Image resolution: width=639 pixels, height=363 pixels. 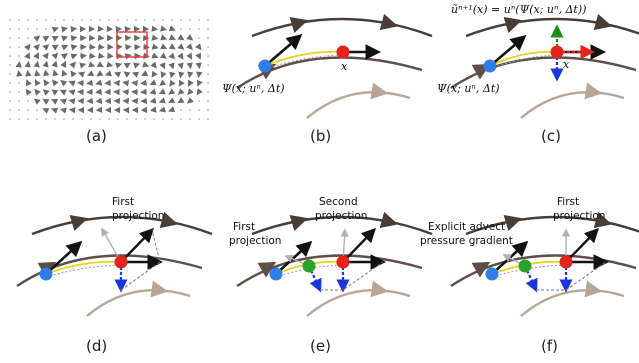 I want to click on psi-label: Ψ(x; uⁿ, Δt), so click(x=468, y=88).